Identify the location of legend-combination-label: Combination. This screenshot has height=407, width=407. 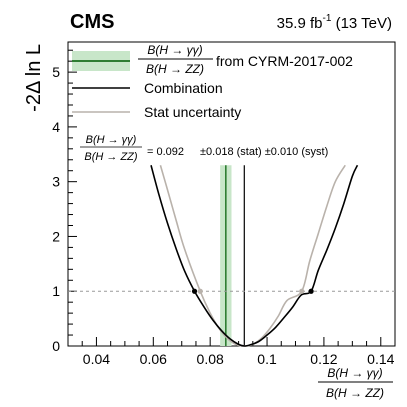
(183, 88).